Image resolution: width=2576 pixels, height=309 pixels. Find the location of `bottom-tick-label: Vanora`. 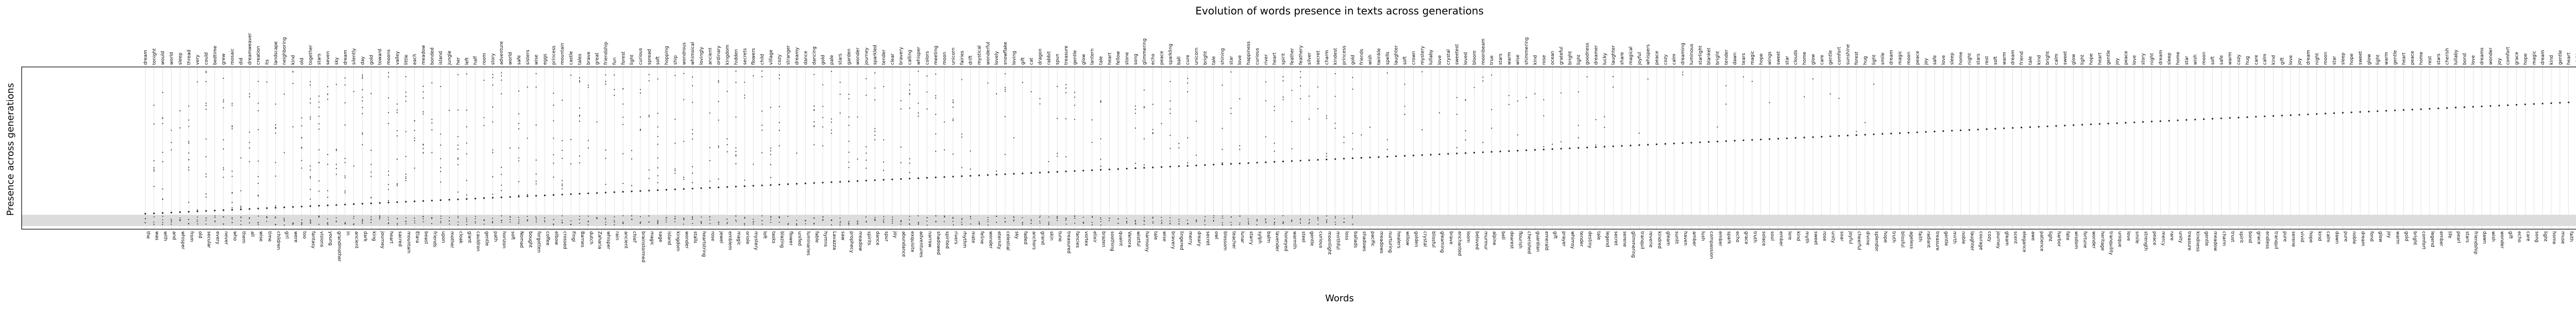

bottom-tick-label: Vanora is located at coordinates (1129, 239).